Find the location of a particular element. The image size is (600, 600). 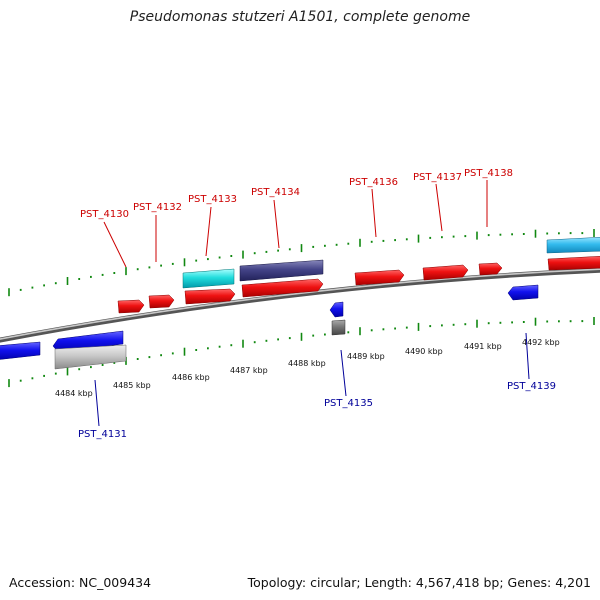

tick-label-4490: 4490 kbp is located at coordinates (424, 351).